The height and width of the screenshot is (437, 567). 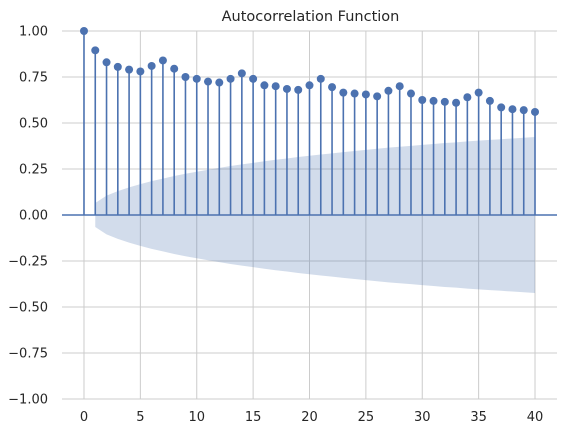 I want to click on x-tick-label: 5, so click(x=140, y=417).